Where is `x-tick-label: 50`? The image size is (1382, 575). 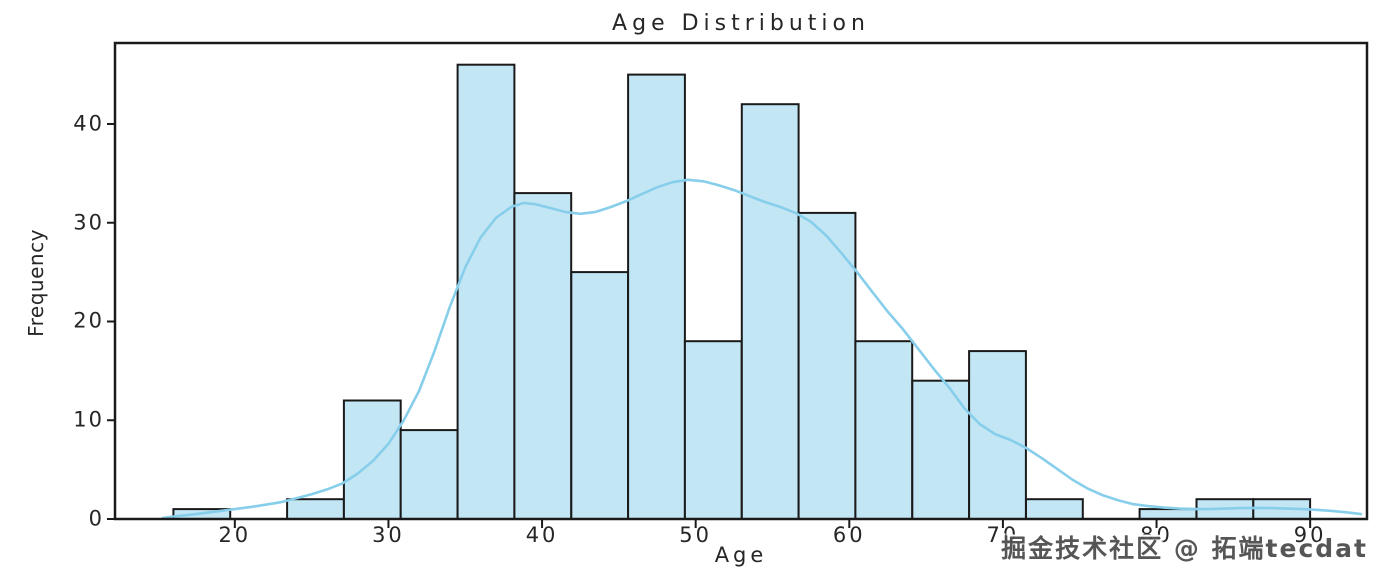
x-tick-label: 50 is located at coordinates (696, 535).